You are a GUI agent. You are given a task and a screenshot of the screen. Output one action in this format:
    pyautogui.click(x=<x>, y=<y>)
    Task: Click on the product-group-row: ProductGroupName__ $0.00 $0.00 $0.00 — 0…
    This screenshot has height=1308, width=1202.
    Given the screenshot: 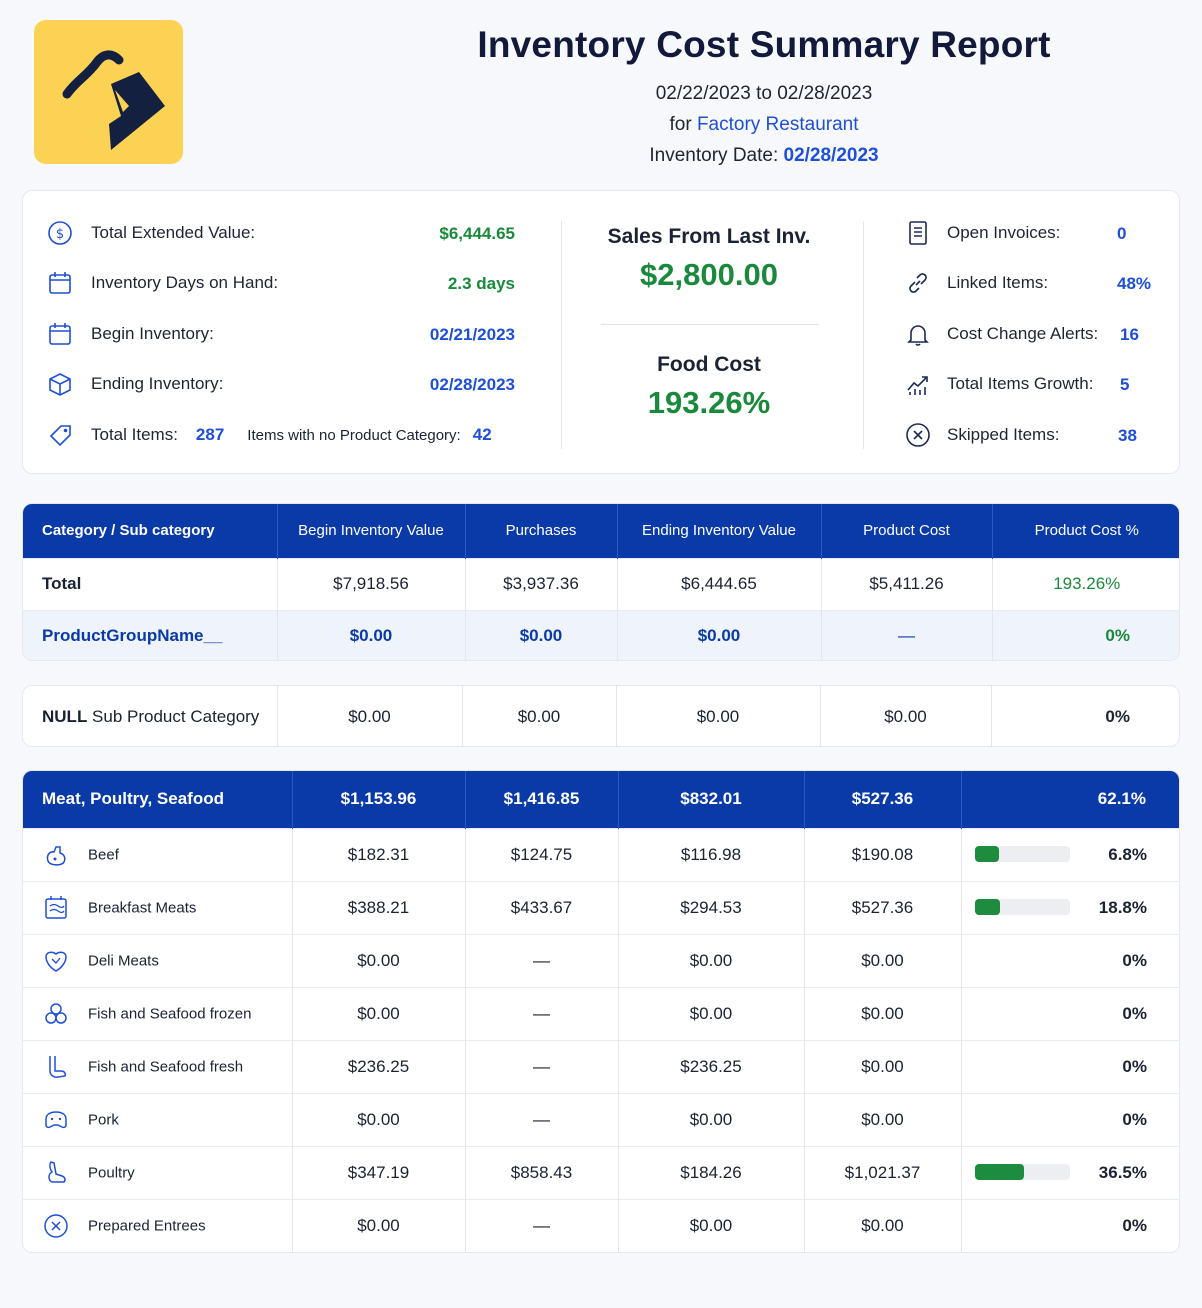 What is the action you would take?
    pyautogui.click(x=601, y=634)
    